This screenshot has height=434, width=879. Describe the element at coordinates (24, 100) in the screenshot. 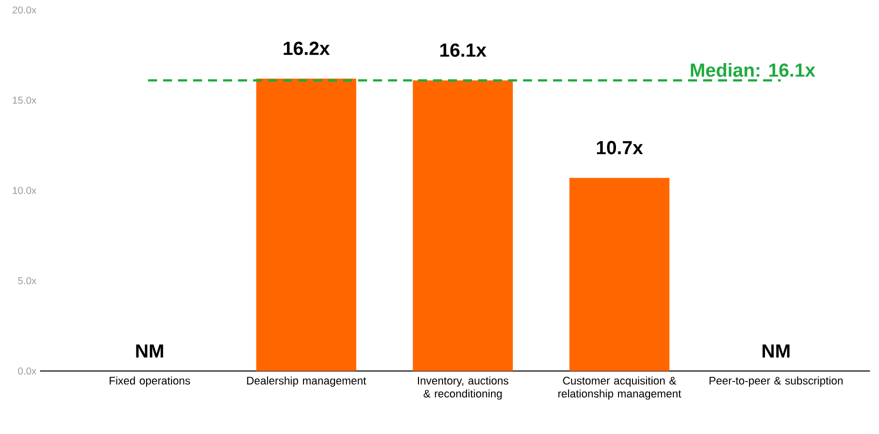

I see `y-tick-label: 15.0x` at that location.